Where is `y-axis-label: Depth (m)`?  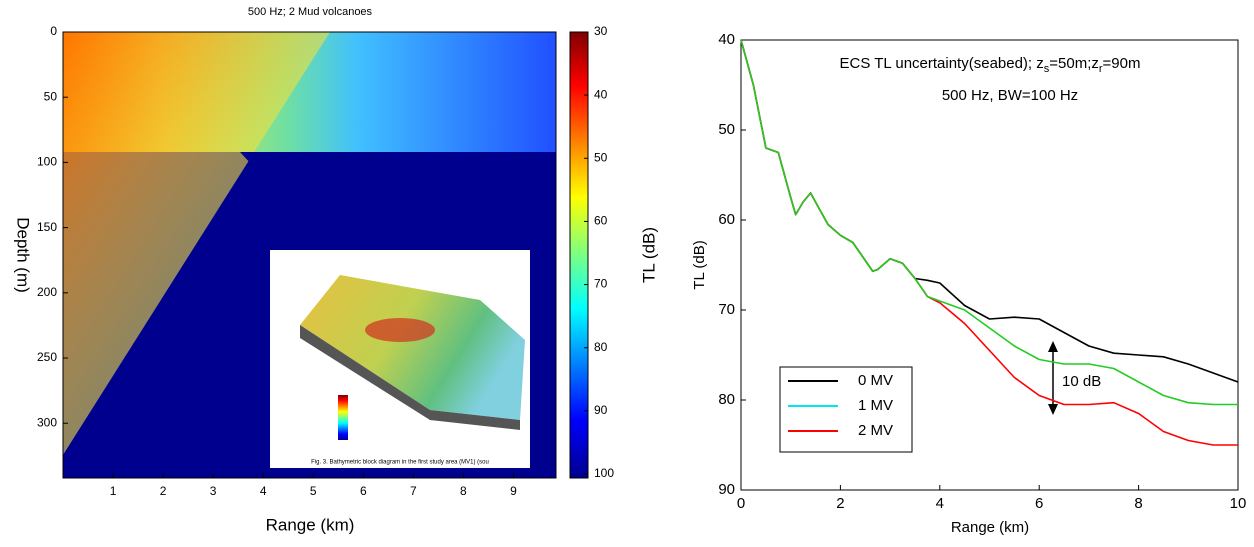
y-axis-label: Depth (m) is located at coordinates (23, 255).